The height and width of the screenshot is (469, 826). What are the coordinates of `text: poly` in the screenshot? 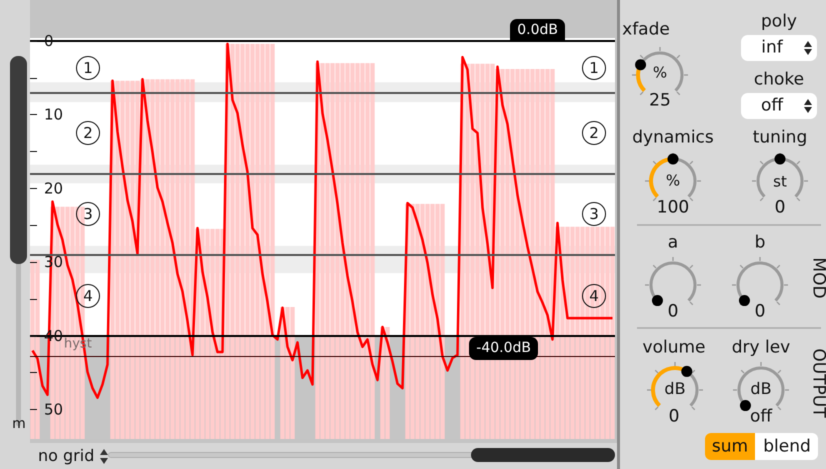 It's located at (779, 22).